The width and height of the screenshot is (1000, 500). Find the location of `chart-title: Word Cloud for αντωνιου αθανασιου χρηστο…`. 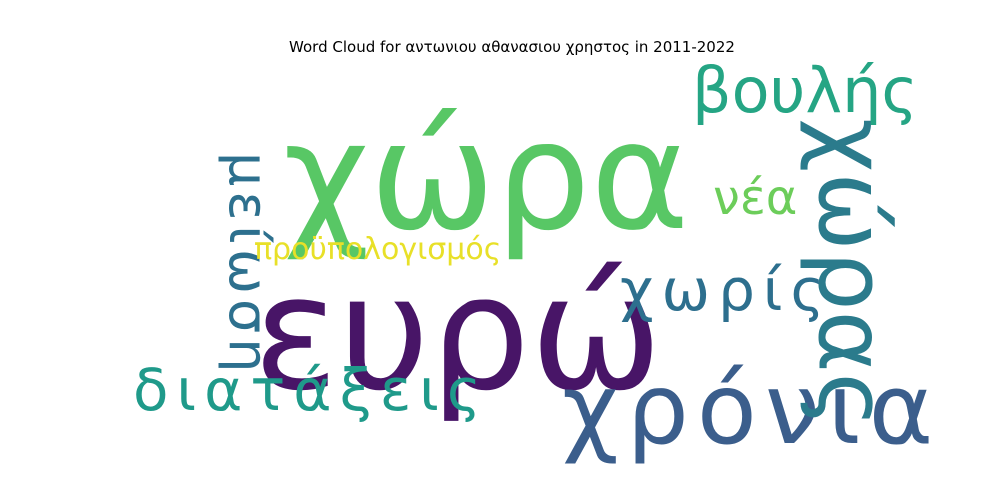

chart-title: Word Cloud for αντωνιου αθανασιου χρηστο… is located at coordinates (512, 47).